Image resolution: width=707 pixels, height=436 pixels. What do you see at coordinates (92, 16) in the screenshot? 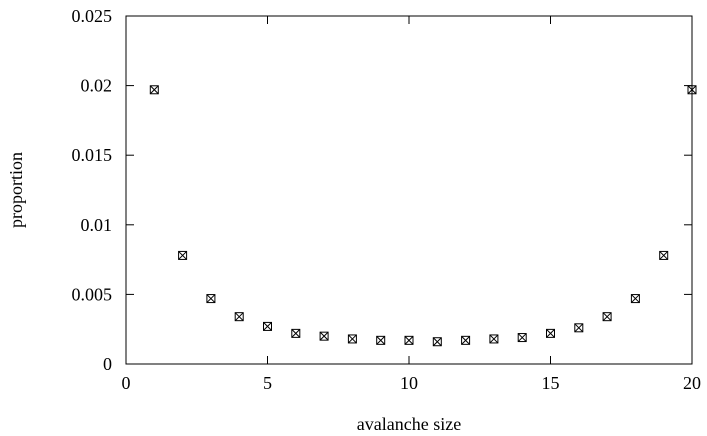
I see `y-tick-label: 0.025` at bounding box center [92, 16].